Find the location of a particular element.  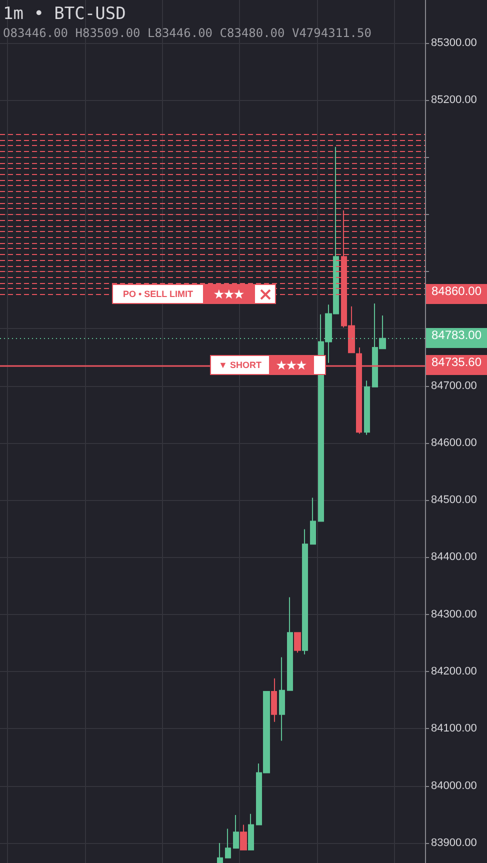

text: O83446.00 H83509.00 L83446.00 C83480.00 V4794311.50 is located at coordinates (187, 33).